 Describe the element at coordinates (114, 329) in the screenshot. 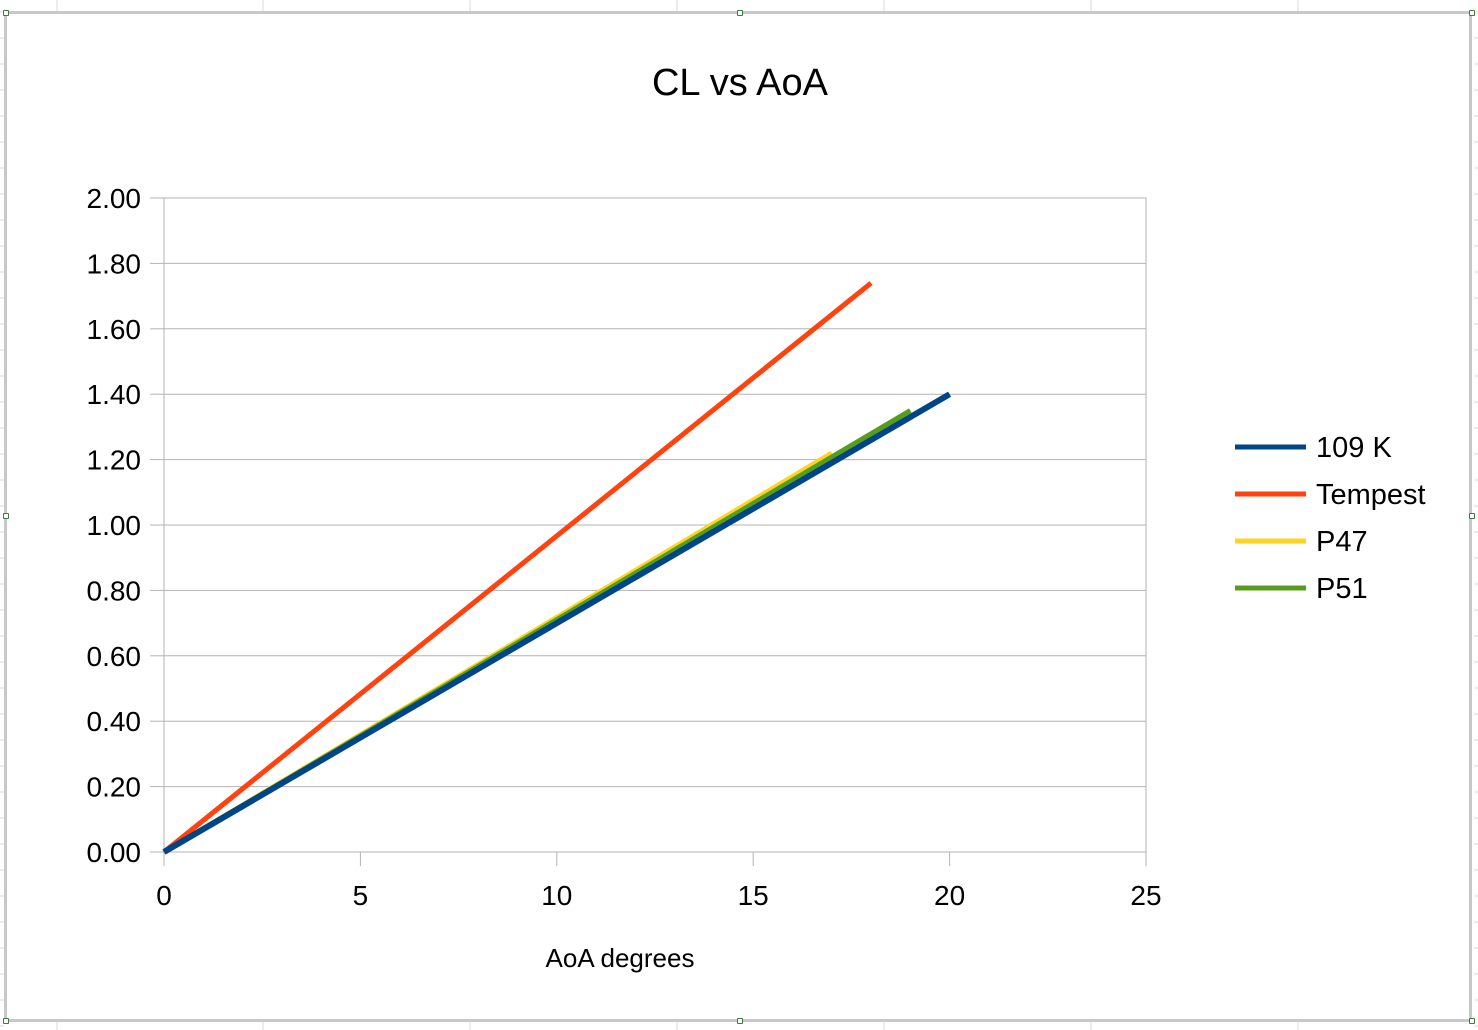

I see `y-tick-label: 1.60` at that location.